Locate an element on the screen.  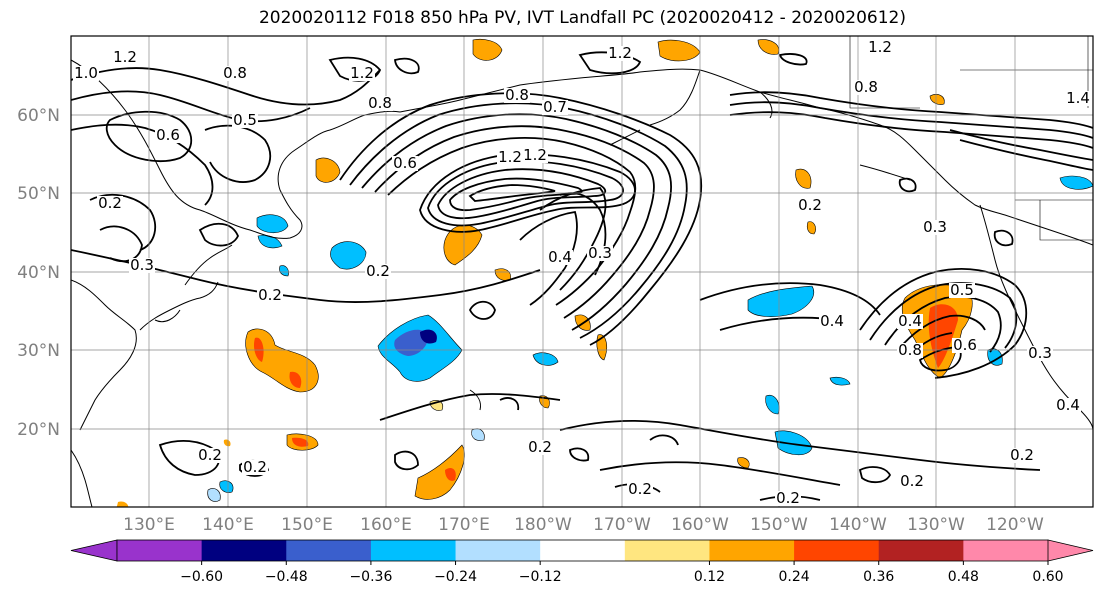
lat-label: 40°N is located at coordinates (38, 273).